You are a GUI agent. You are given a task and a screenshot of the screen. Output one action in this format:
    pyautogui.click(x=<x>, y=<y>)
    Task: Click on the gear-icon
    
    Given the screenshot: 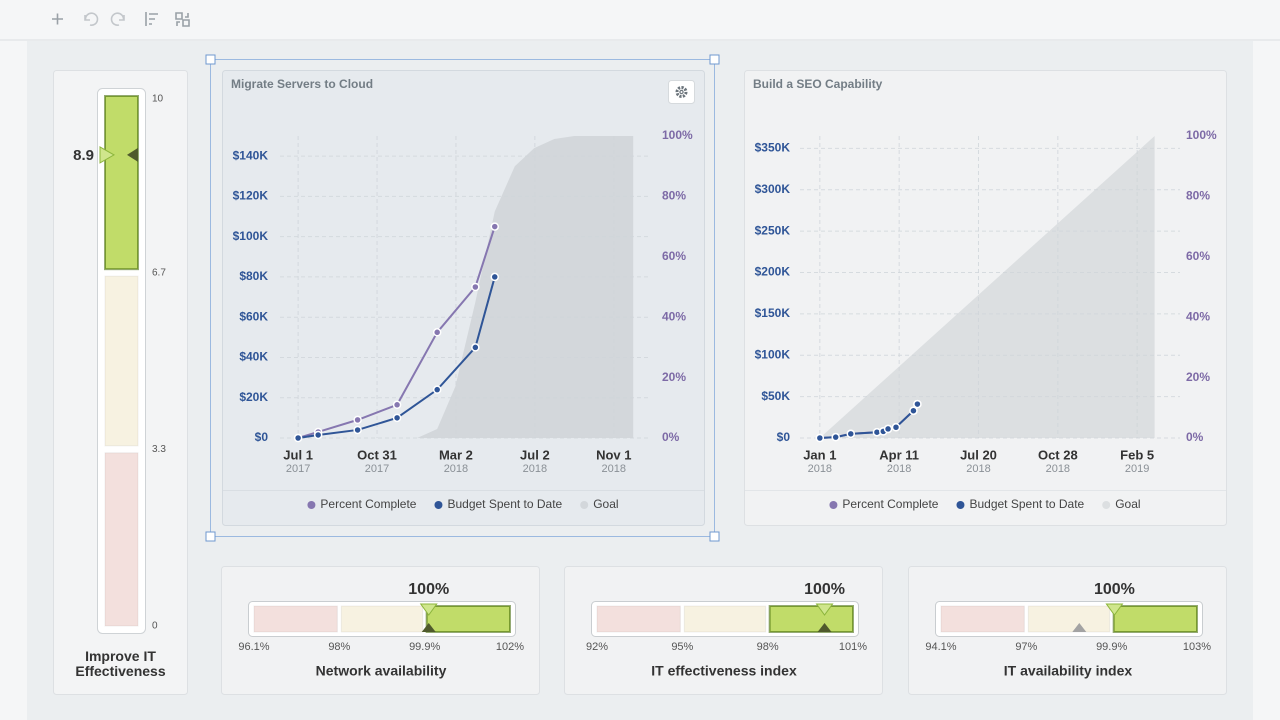 What is the action you would take?
    pyautogui.click(x=681, y=92)
    